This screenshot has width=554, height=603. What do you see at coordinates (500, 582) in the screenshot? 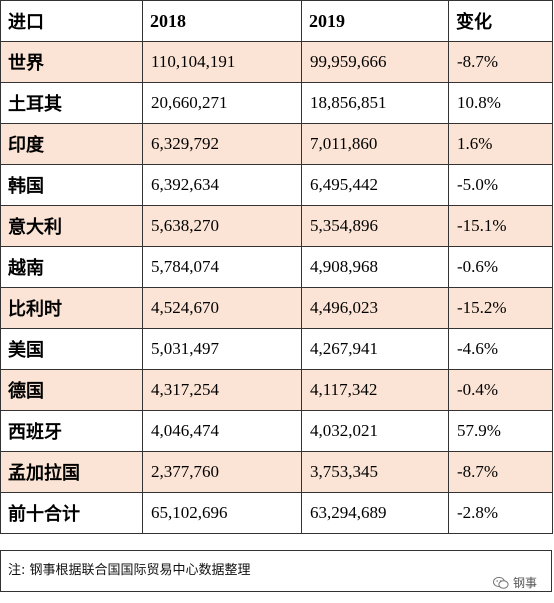
I see `wechat-icon` at bounding box center [500, 582].